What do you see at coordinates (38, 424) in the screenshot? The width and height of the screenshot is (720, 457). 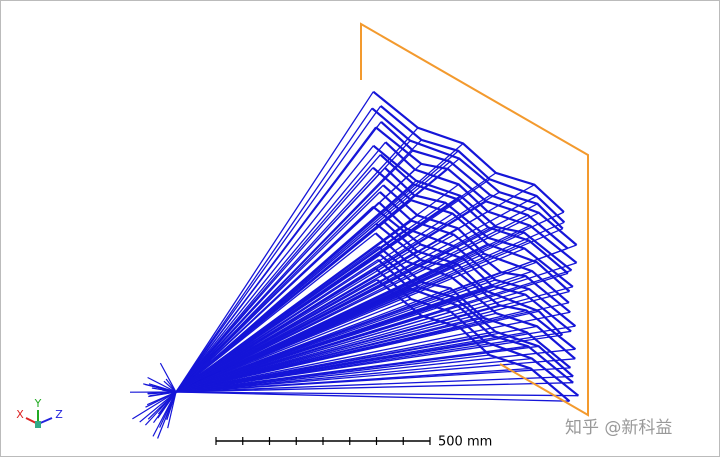 I see `triad-origin` at bounding box center [38, 424].